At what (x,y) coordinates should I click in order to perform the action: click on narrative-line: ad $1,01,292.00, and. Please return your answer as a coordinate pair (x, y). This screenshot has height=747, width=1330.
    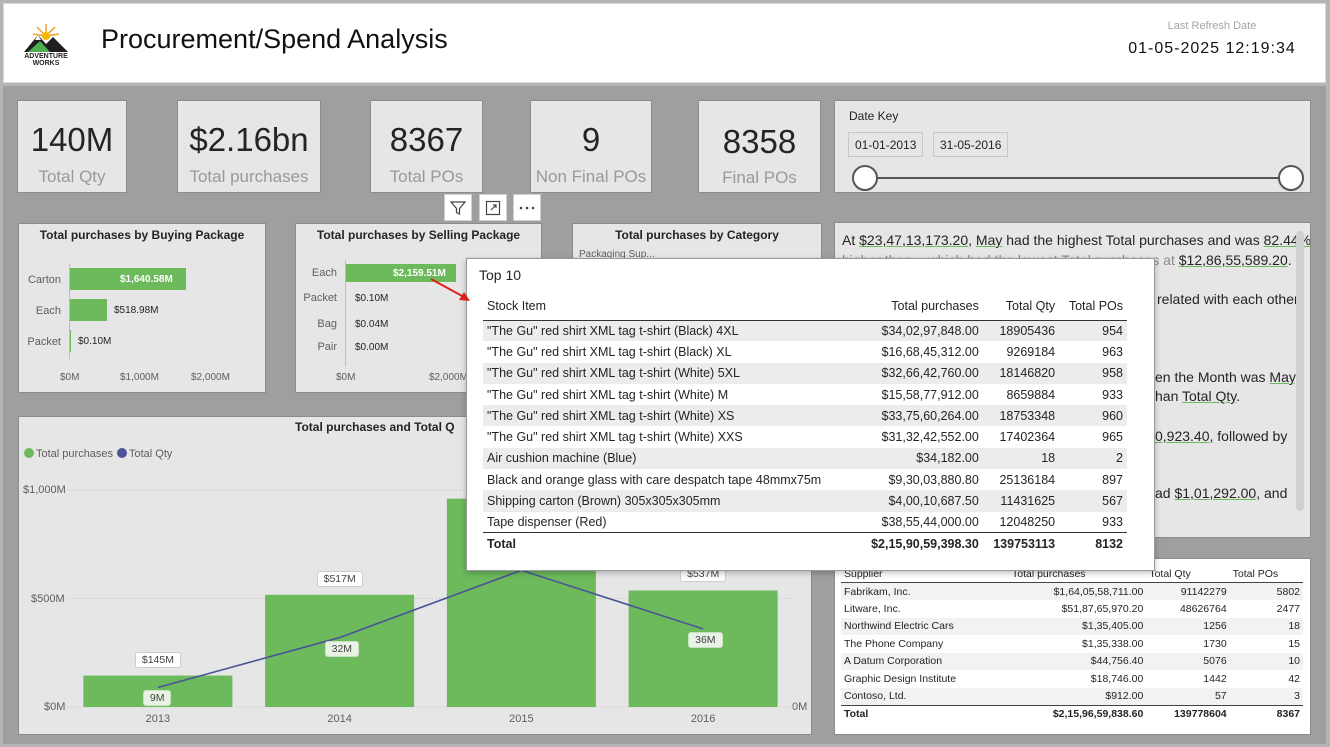
    Looking at the image, I should click on (1221, 493).